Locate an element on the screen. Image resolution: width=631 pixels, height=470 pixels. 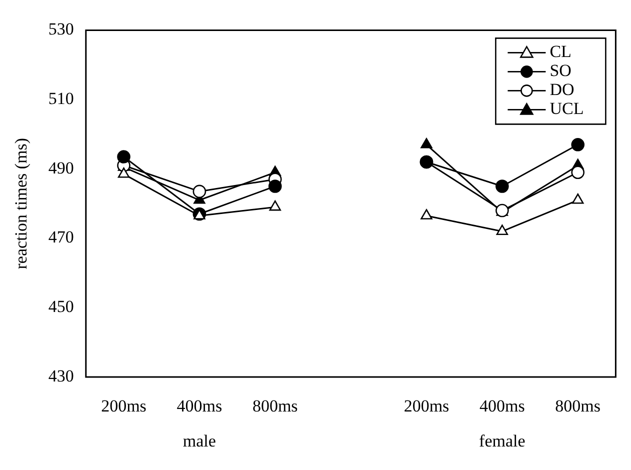
y-tick-label: 450 is located at coordinates (61, 306).